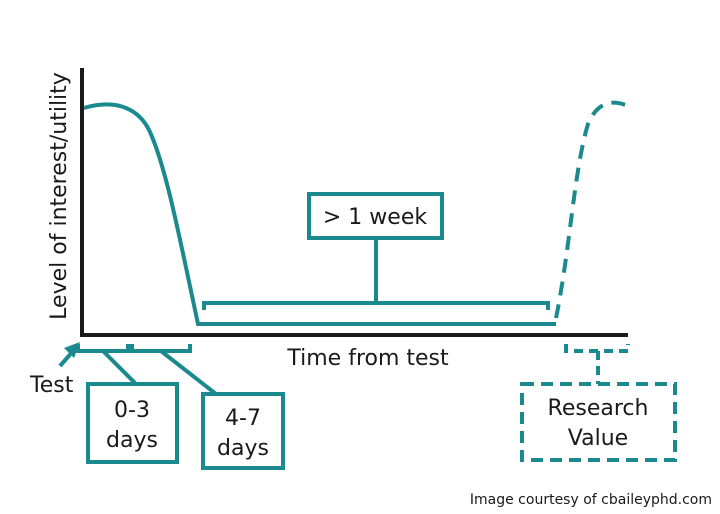 This screenshot has height=514, width=720. I want to click on box-long-label: > 1 week, so click(375, 217).